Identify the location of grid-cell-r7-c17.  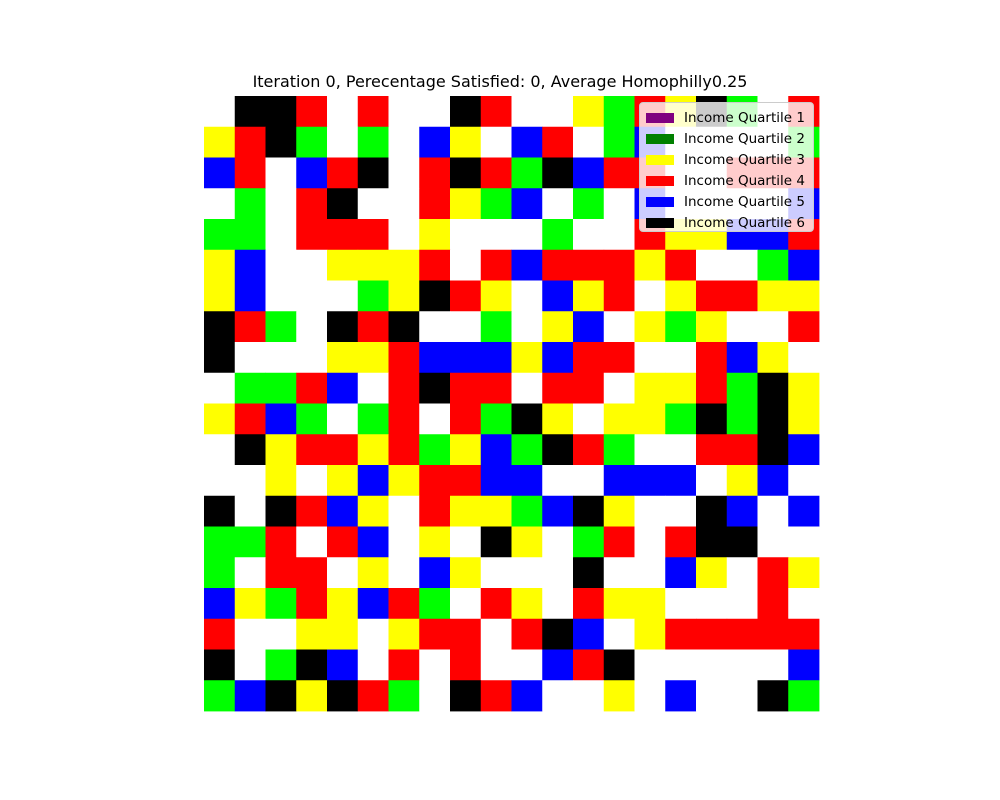
(742, 327).